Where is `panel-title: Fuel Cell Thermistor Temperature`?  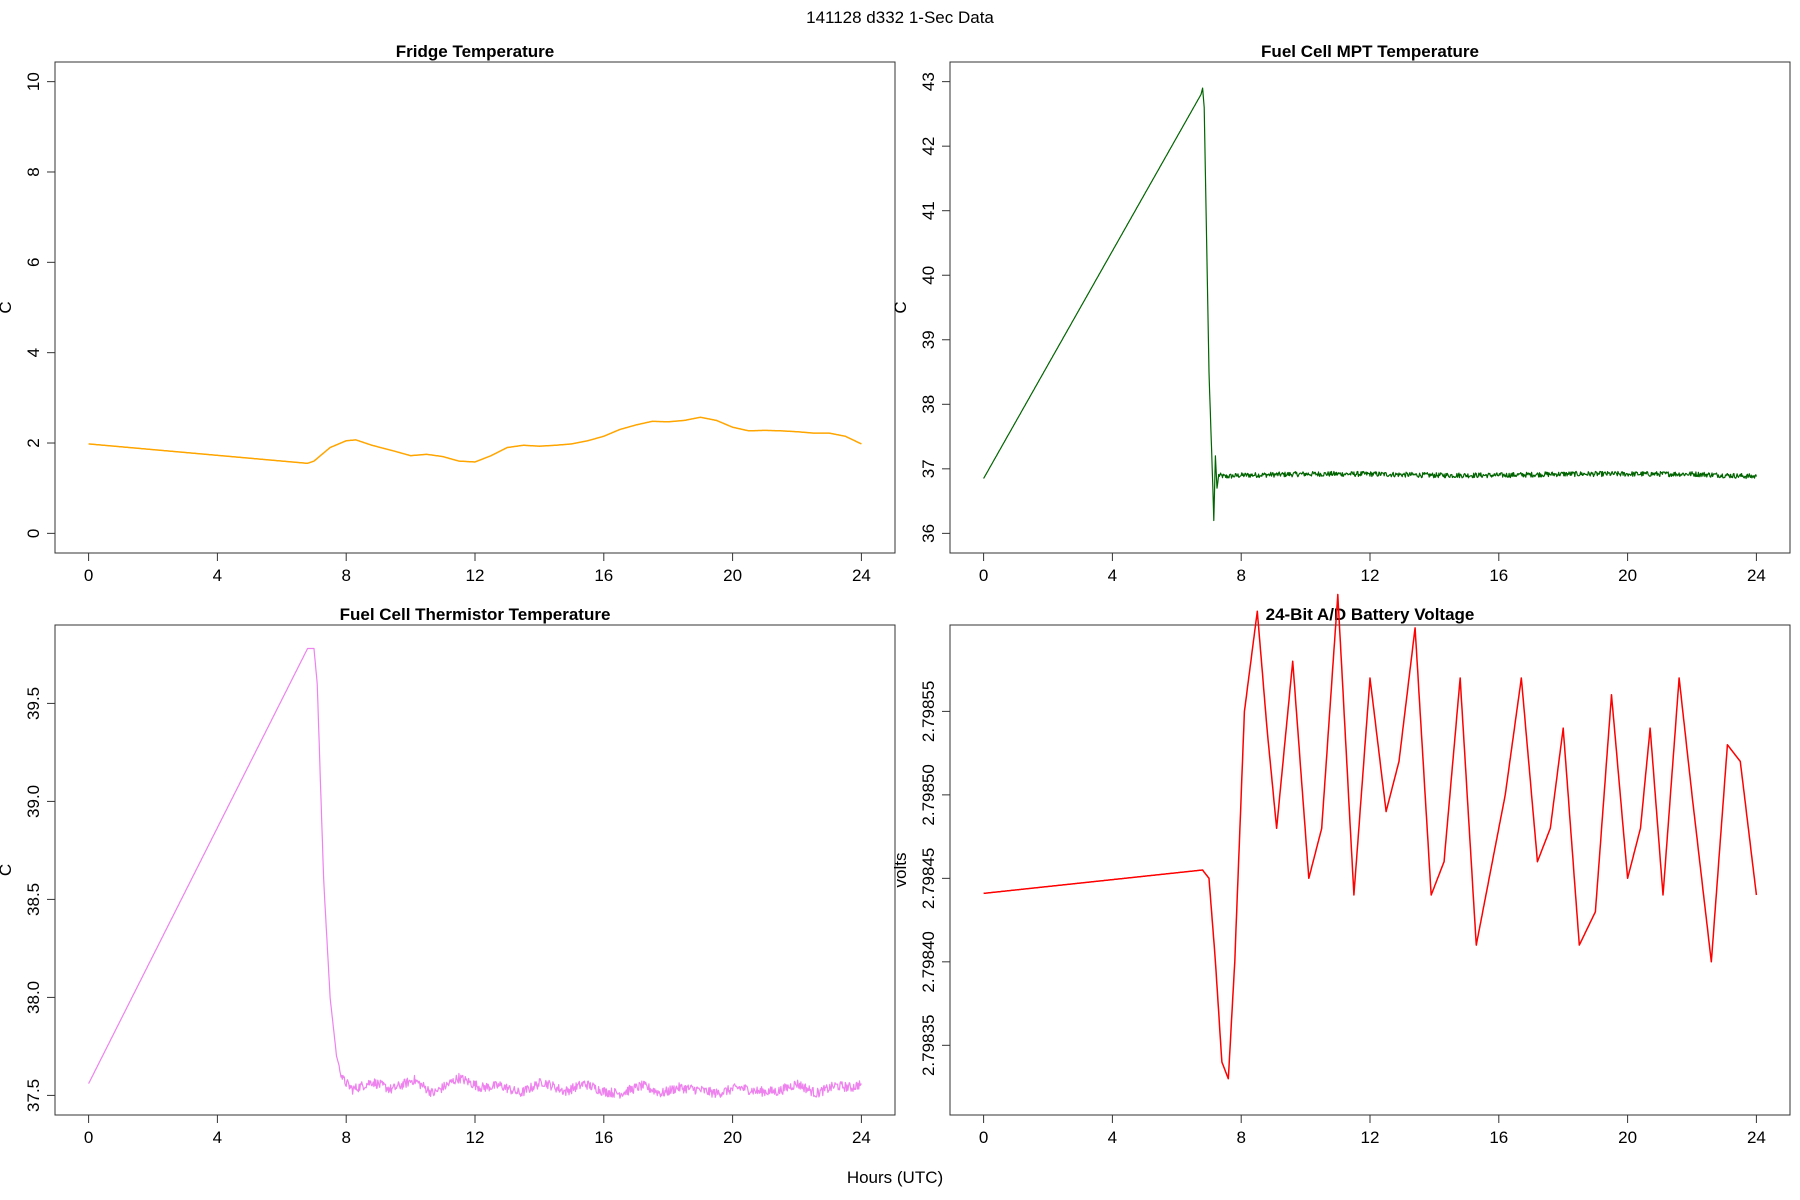 panel-title: Fuel Cell Thermistor Temperature is located at coordinates (475, 614).